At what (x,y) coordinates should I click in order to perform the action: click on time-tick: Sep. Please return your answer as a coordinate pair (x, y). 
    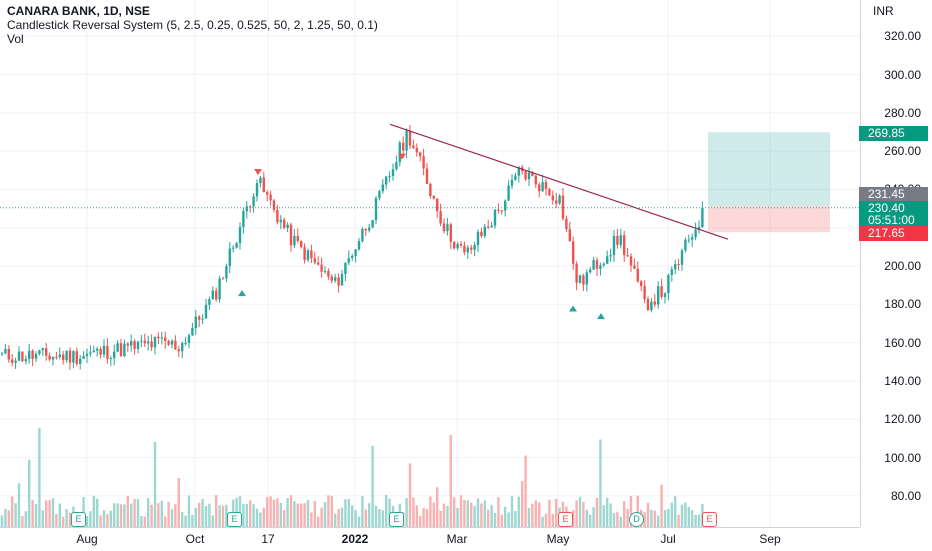
    Looking at the image, I should click on (770, 539).